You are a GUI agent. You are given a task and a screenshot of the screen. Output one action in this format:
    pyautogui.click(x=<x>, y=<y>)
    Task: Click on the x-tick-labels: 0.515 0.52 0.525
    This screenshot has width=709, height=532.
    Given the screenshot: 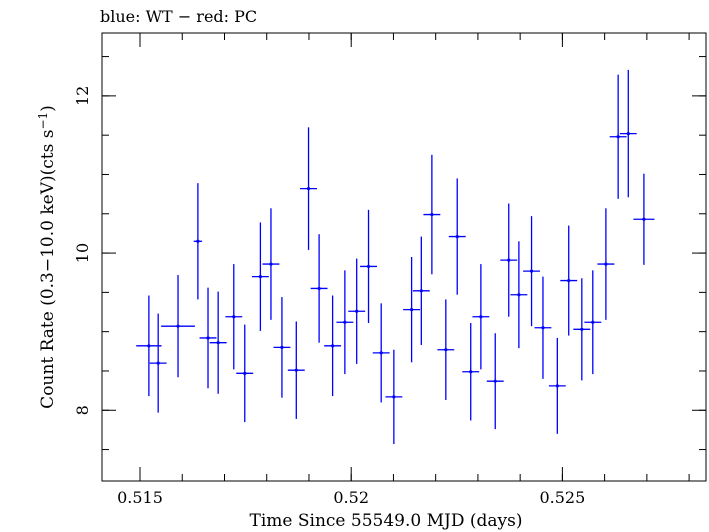 What is the action you would take?
    pyautogui.click(x=351, y=497)
    